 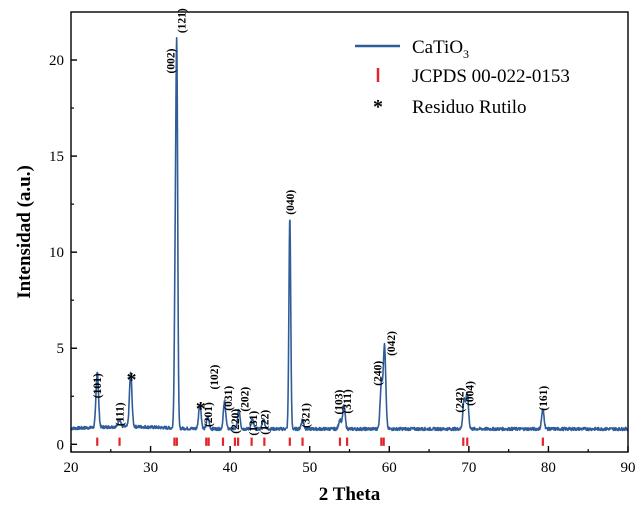 I want to click on peak-label: (240), so click(x=378, y=373).